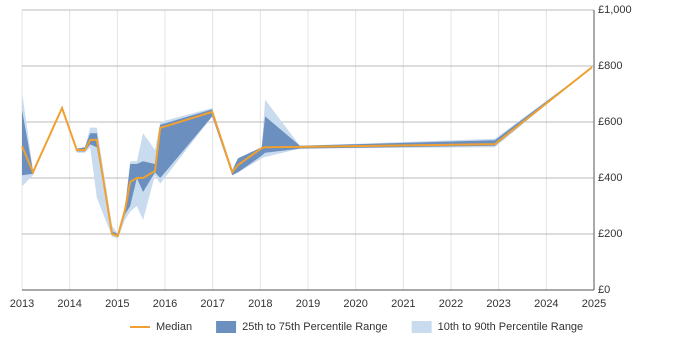  Describe the element at coordinates (610, 234) in the screenshot. I see `y-tick-label: £200` at that location.